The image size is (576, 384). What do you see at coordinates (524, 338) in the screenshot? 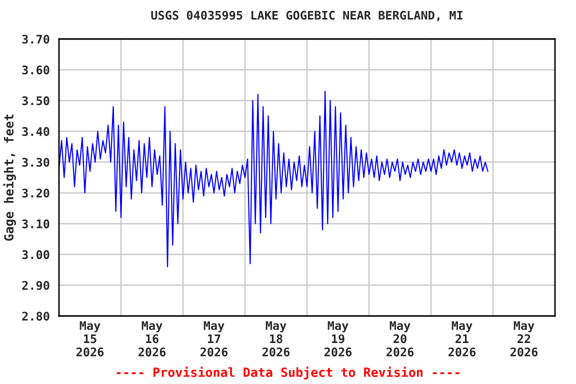
I see `x-tick-label: May 22 2026` at bounding box center [524, 338].